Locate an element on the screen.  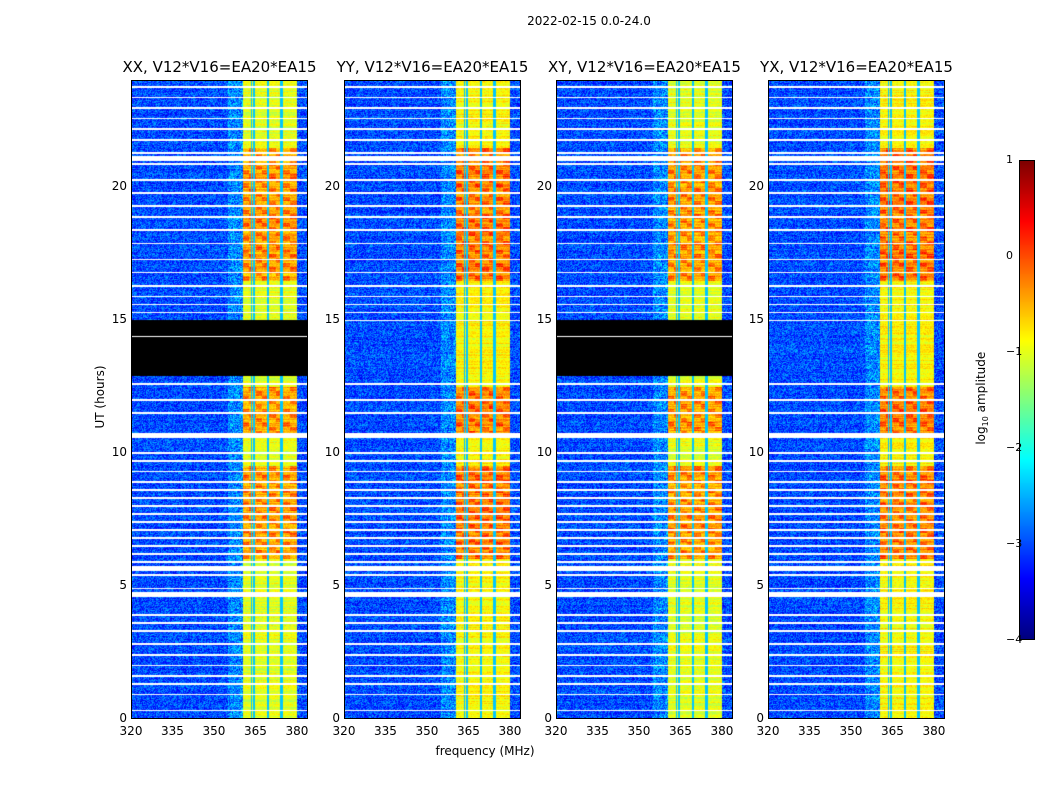
colorbar-label-main: log is located at coordinates (980, 435).